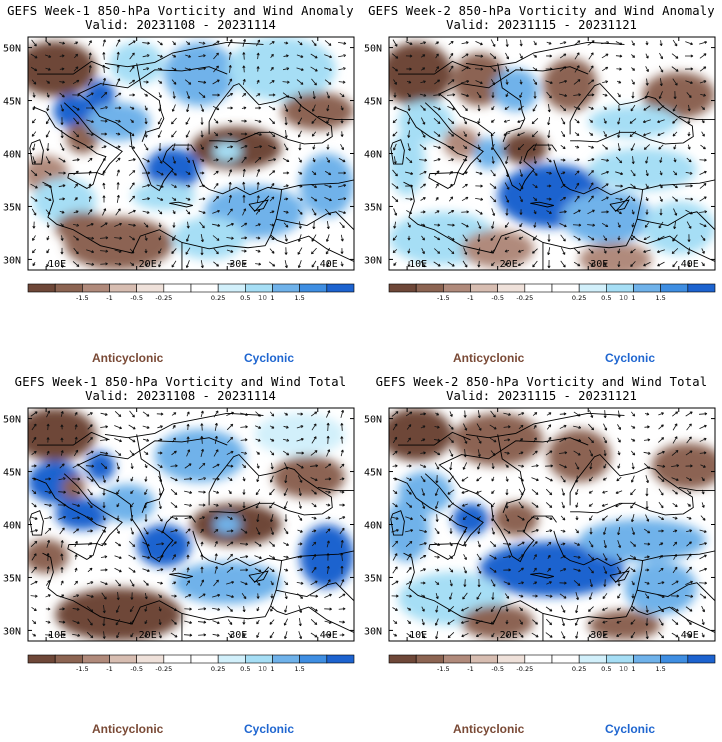  Describe the element at coordinates (470, 298) in the screenshot. I see `colorbar-label: -1` at that location.